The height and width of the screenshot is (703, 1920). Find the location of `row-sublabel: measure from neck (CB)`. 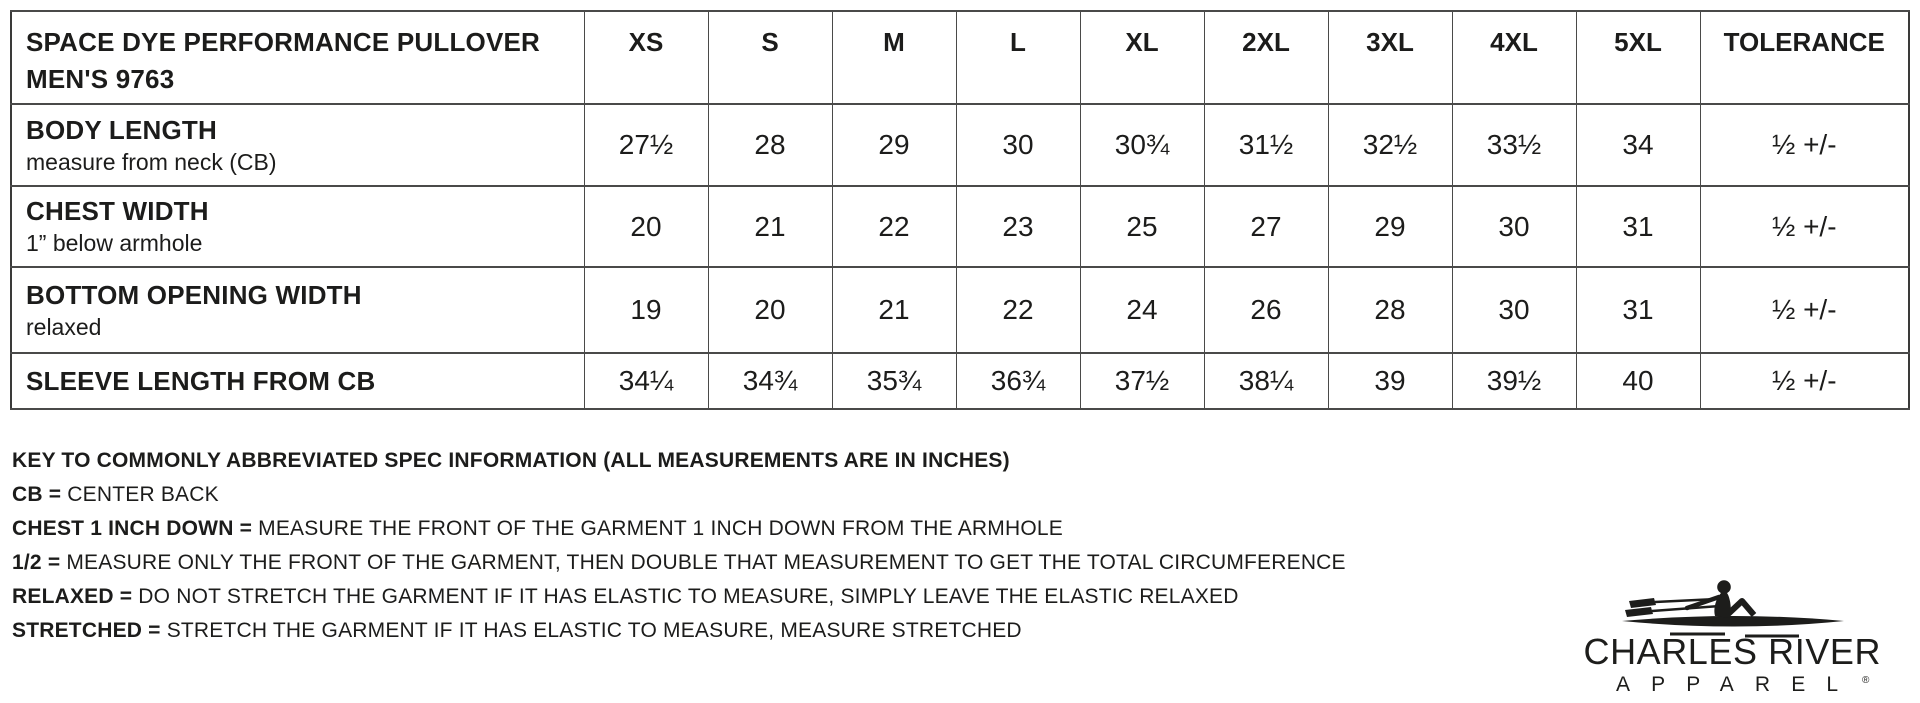

row-sublabel: measure from neck (CB) is located at coordinates (151, 161).